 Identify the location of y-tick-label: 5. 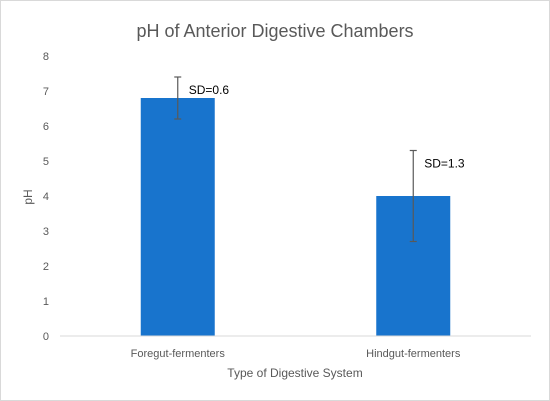
(46, 162).